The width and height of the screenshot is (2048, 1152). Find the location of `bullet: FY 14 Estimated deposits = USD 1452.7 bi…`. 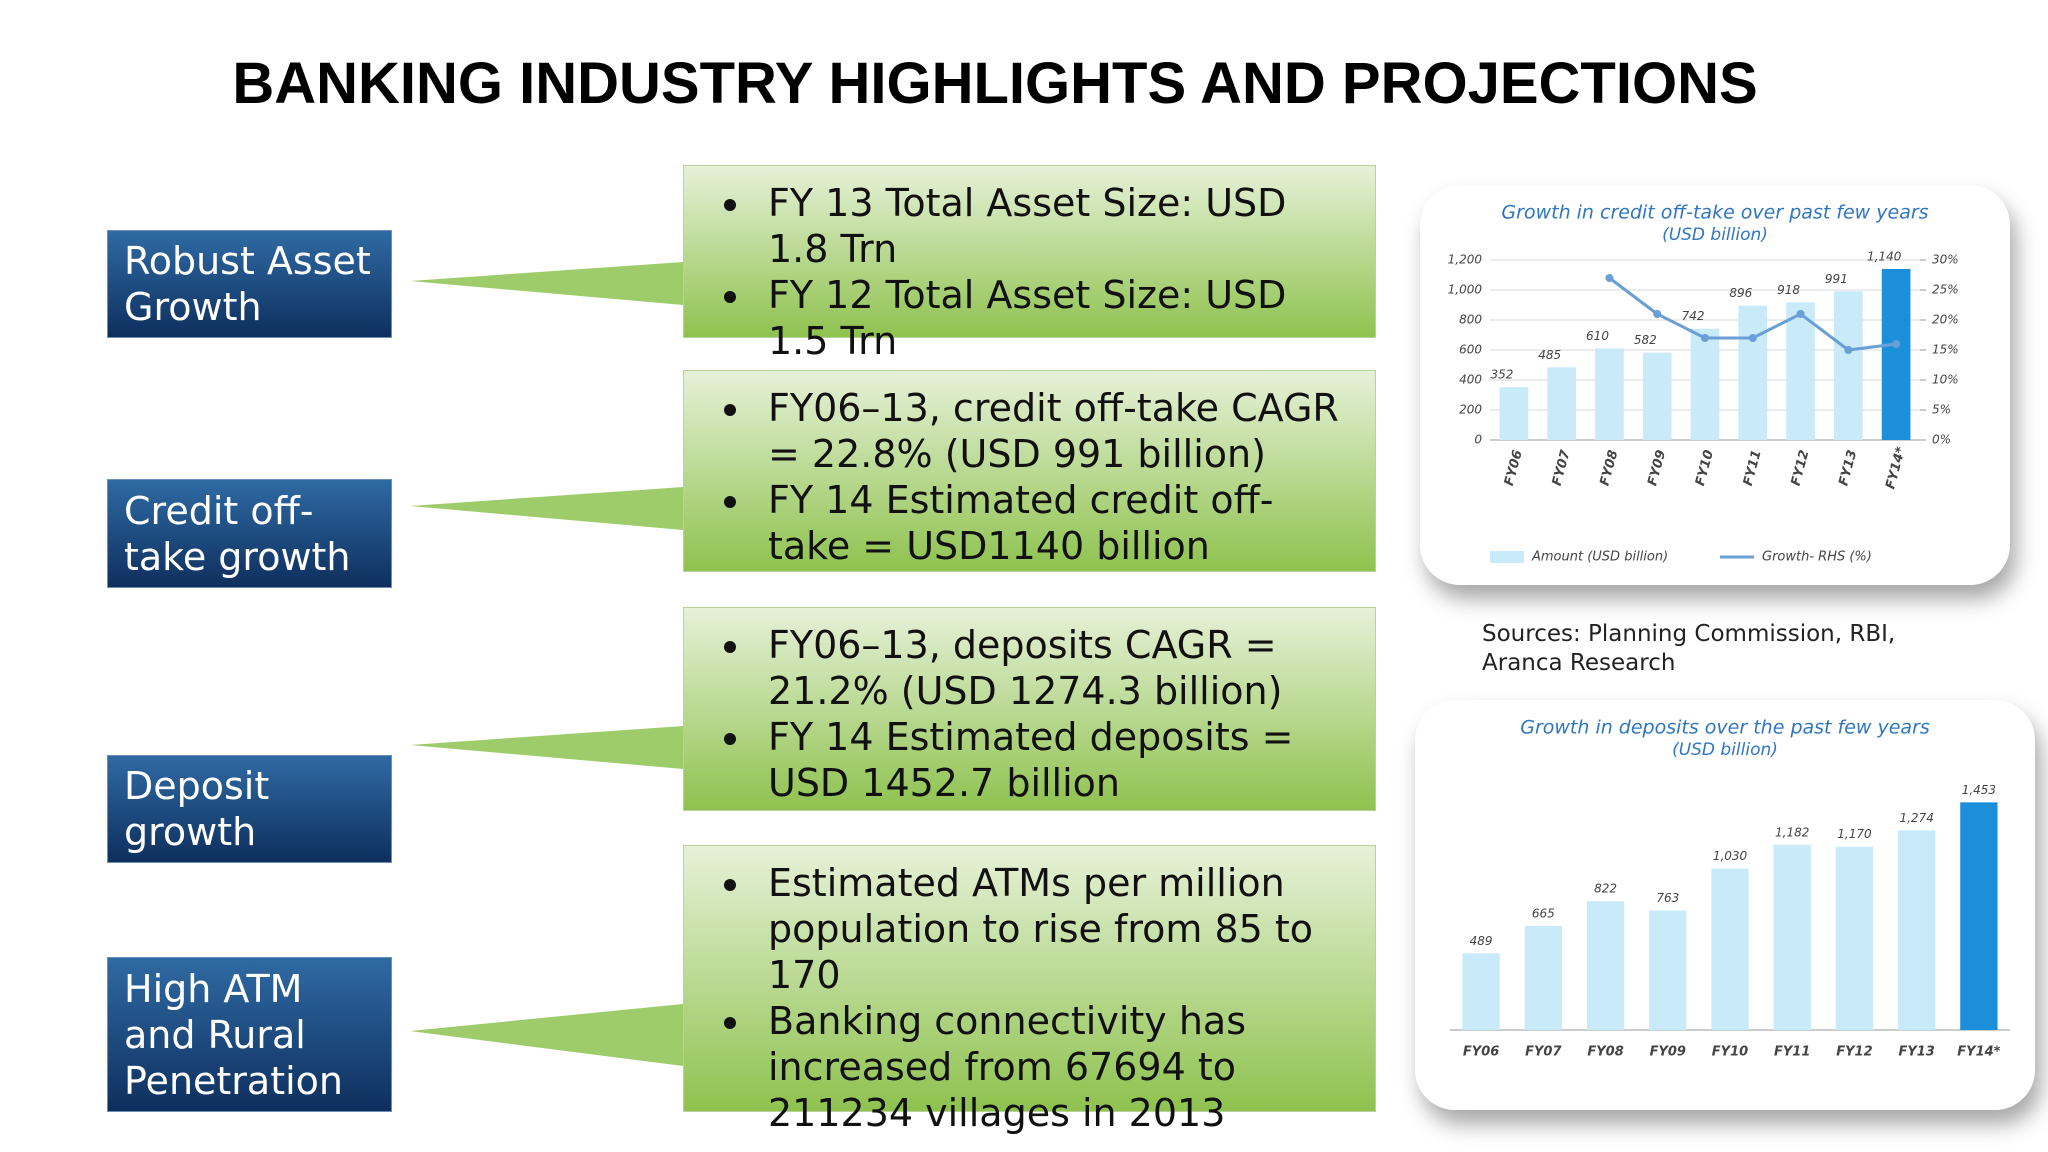

bullet: FY 14 Estimated deposits = USD 1452.7 bi… is located at coordinates (1054, 760).